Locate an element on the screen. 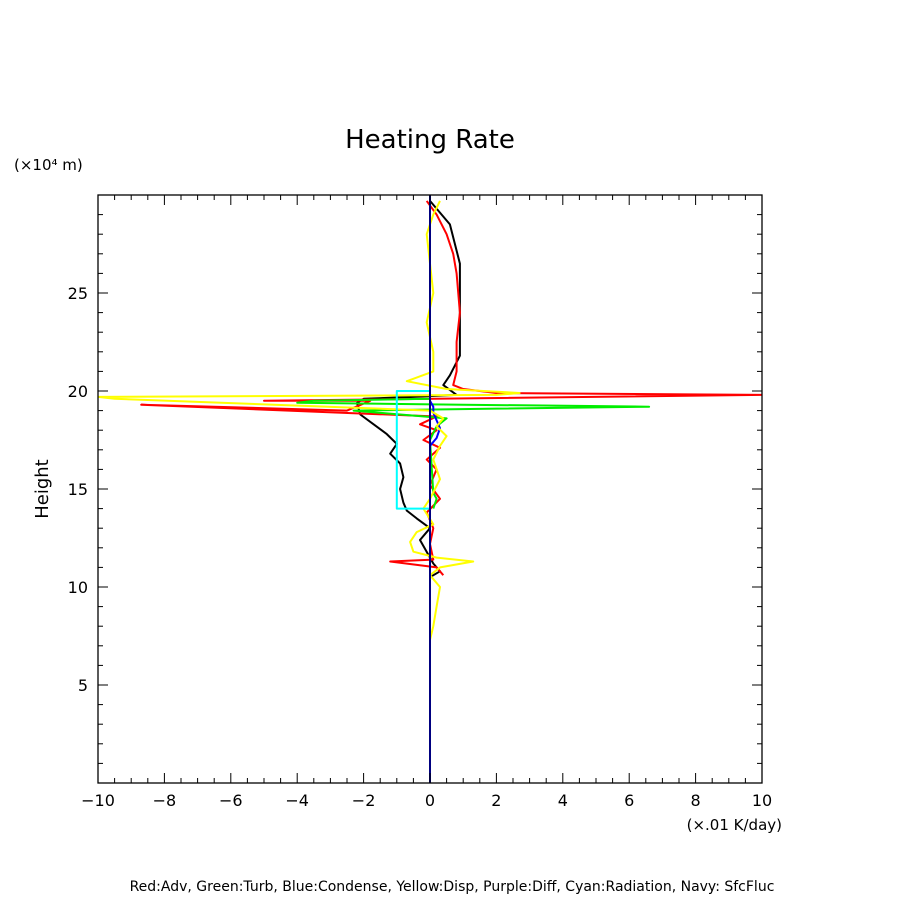 Image resolution: width=904 pixels, height=904 pixels. x-axis-unit: (×.01 K/day) is located at coordinates (734, 825).